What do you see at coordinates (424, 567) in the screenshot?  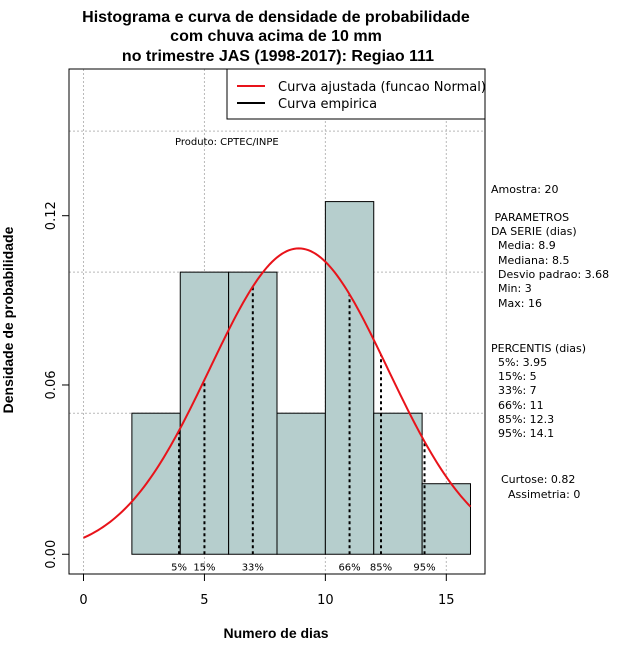 I see `percentile-label: 95%` at bounding box center [424, 567].